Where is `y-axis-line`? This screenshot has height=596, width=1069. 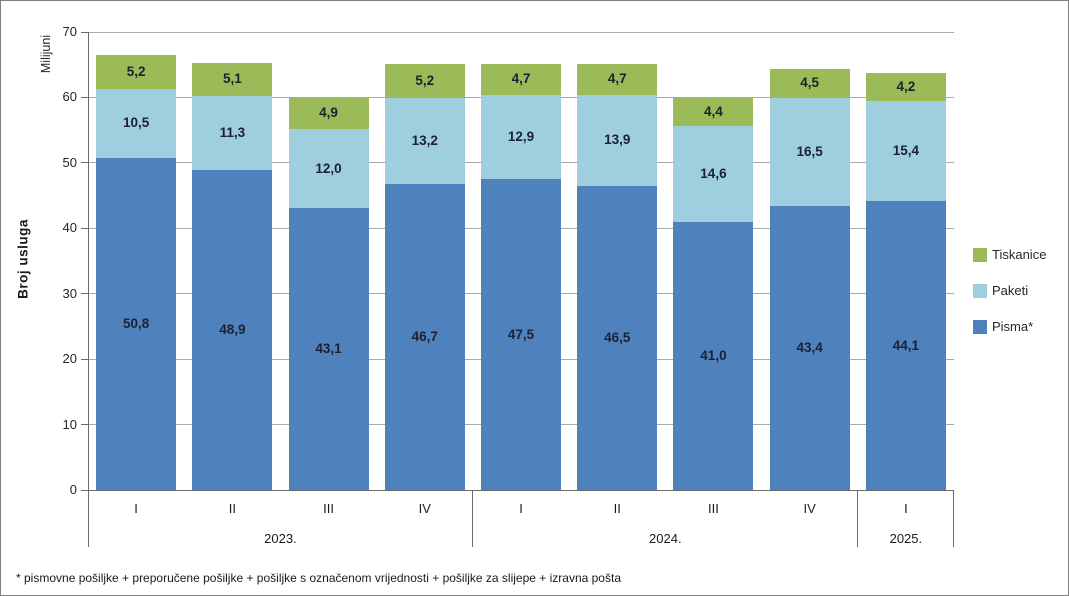
y-axis-line is located at coordinates (88, 289).